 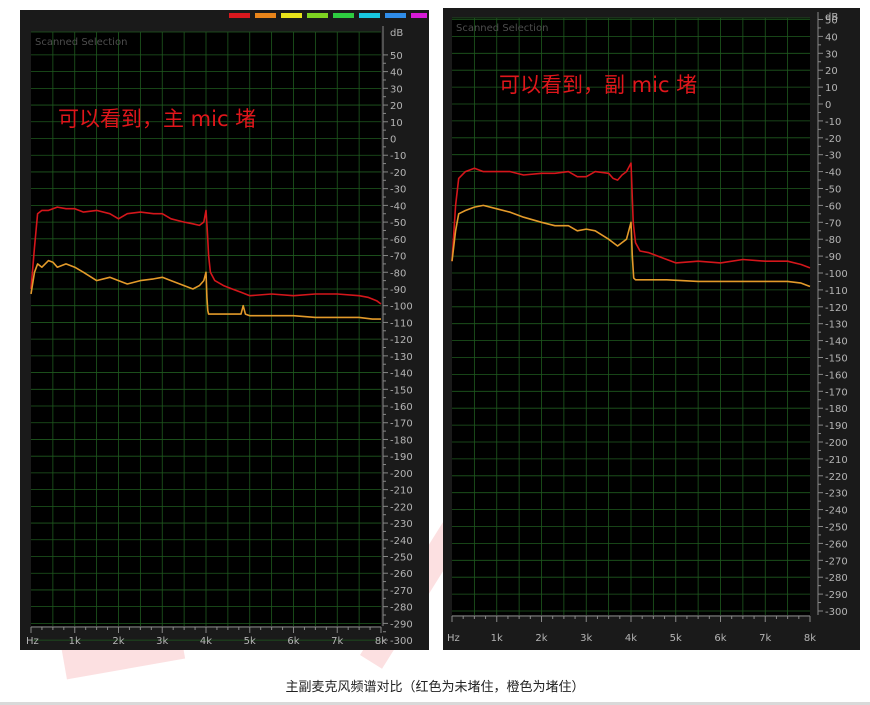 I want to click on color-palette-strip, so click(x=328, y=15).